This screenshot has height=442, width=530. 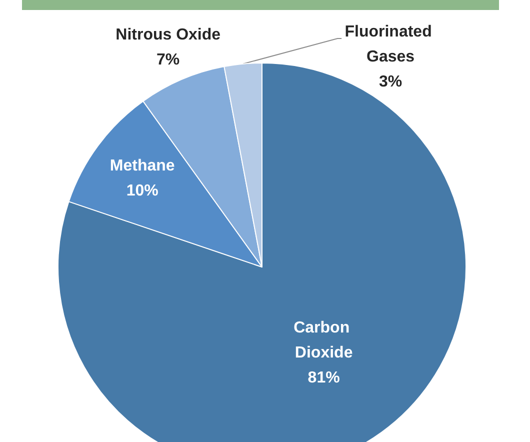 What do you see at coordinates (168, 35) in the screenshot?
I see `slice-label: Nitrous Oxide` at bounding box center [168, 35].